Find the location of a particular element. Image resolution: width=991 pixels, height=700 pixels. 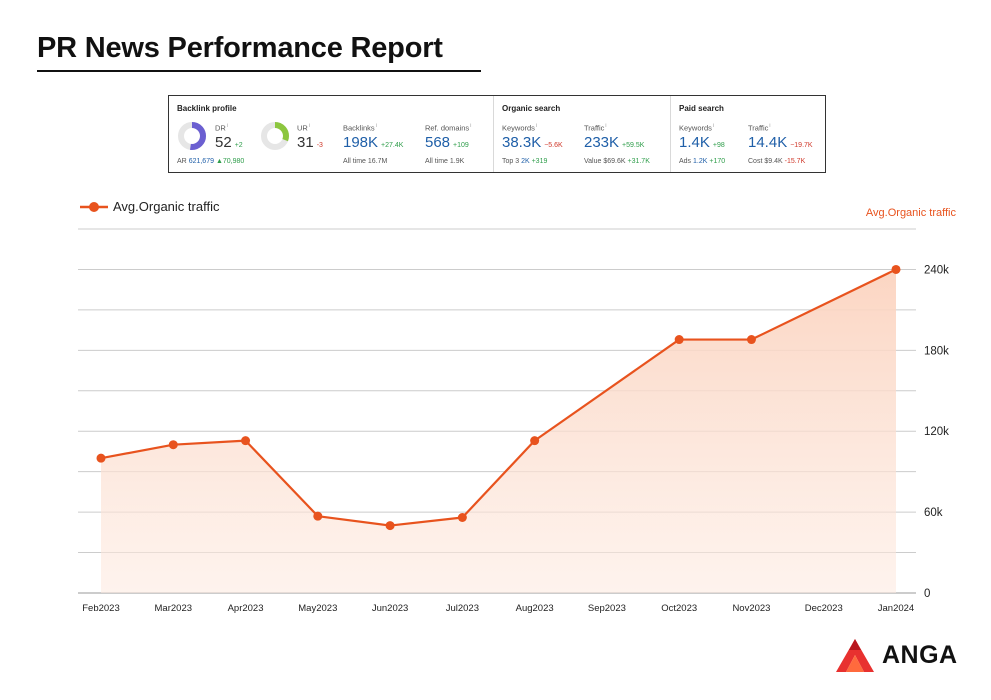

x-tick-label: Nov2023 is located at coordinates (751, 608).